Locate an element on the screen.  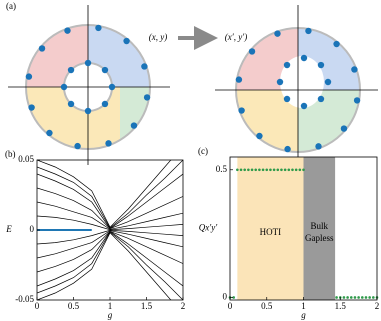
map-to: (x′, y′) is located at coordinates (236, 37).